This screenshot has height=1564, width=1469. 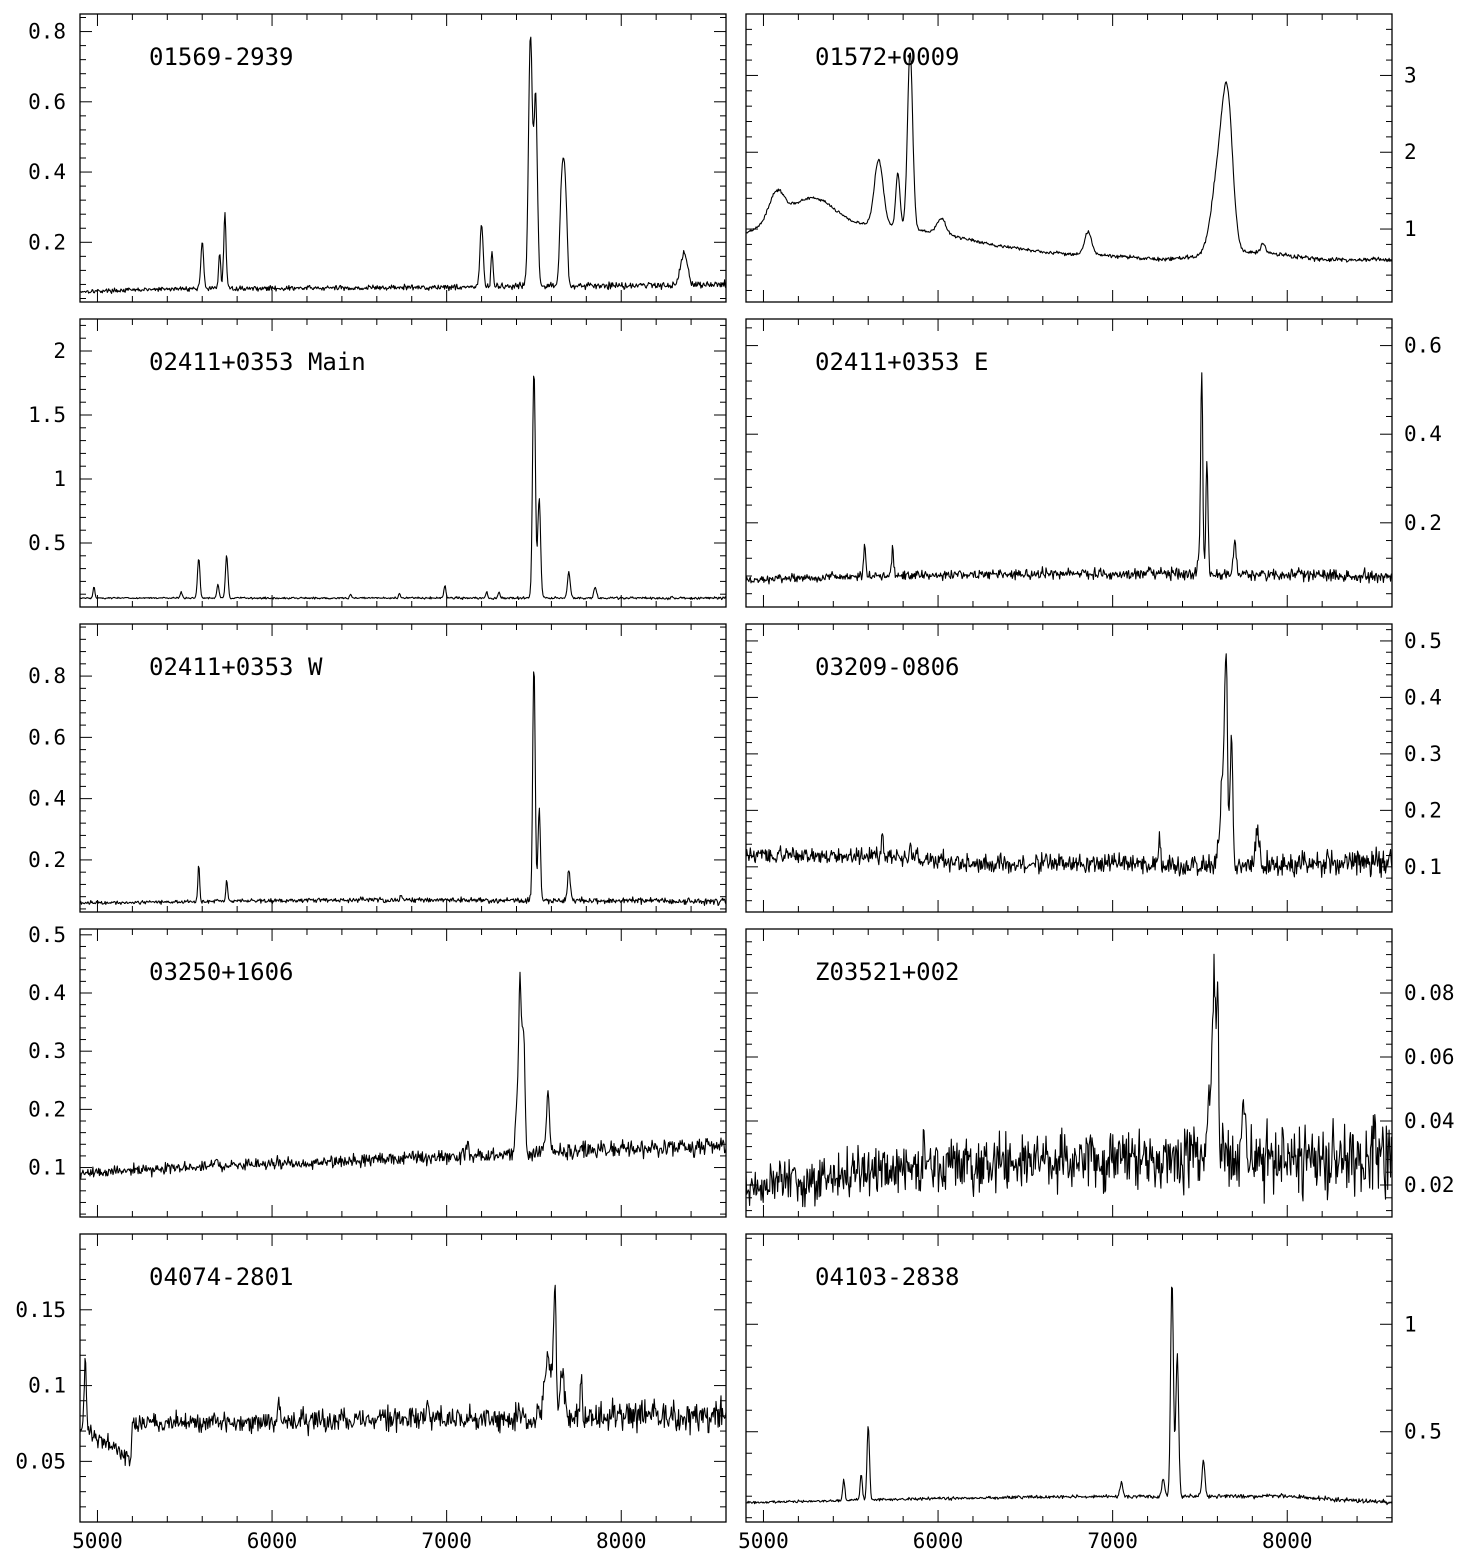 I want to click on panel-7: 0.1 0.2 0.3 0.4 0.5 03250+1606, so click(x=377, y=1070).